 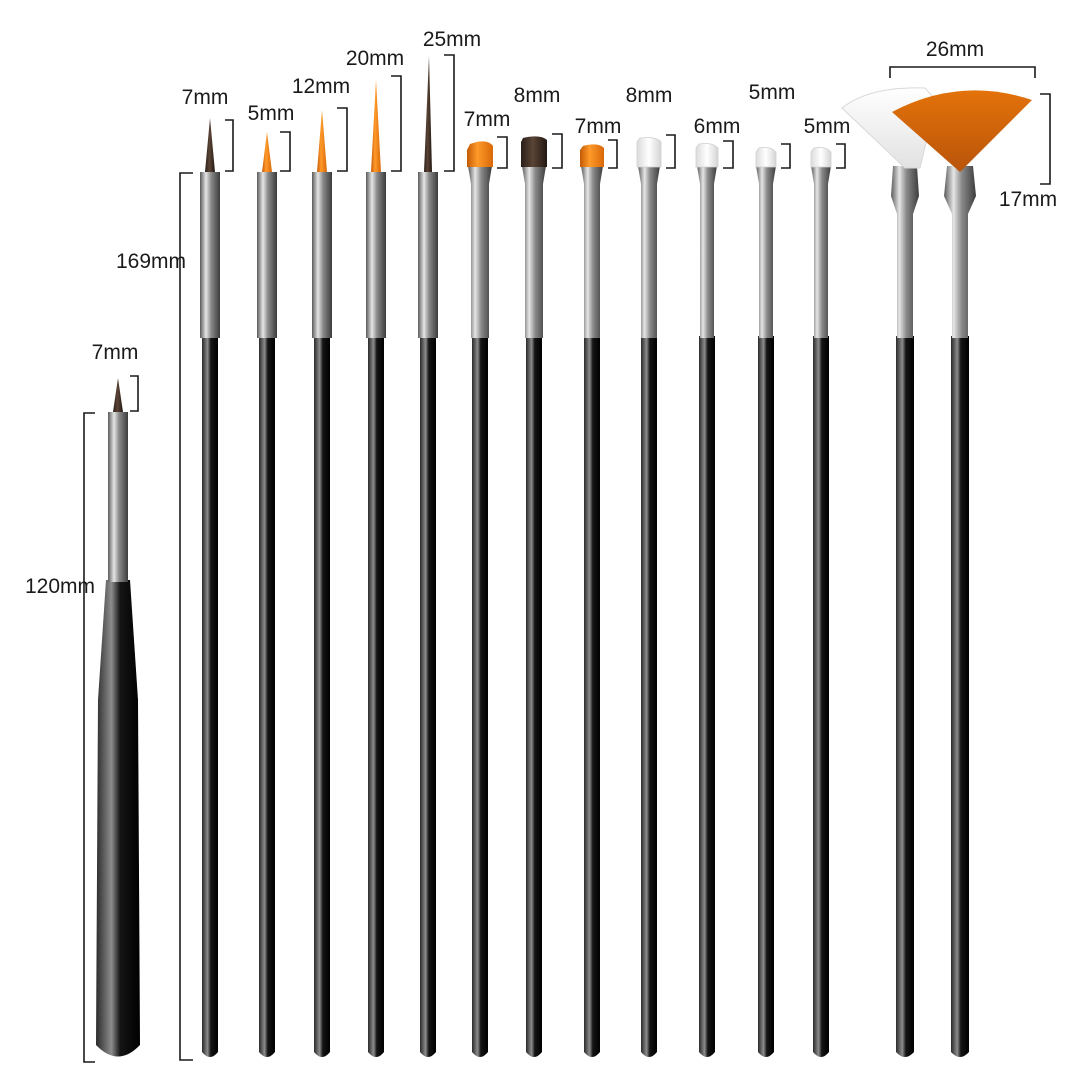 I want to click on label-flat-5: 6mm, so click(x=717, y=126).